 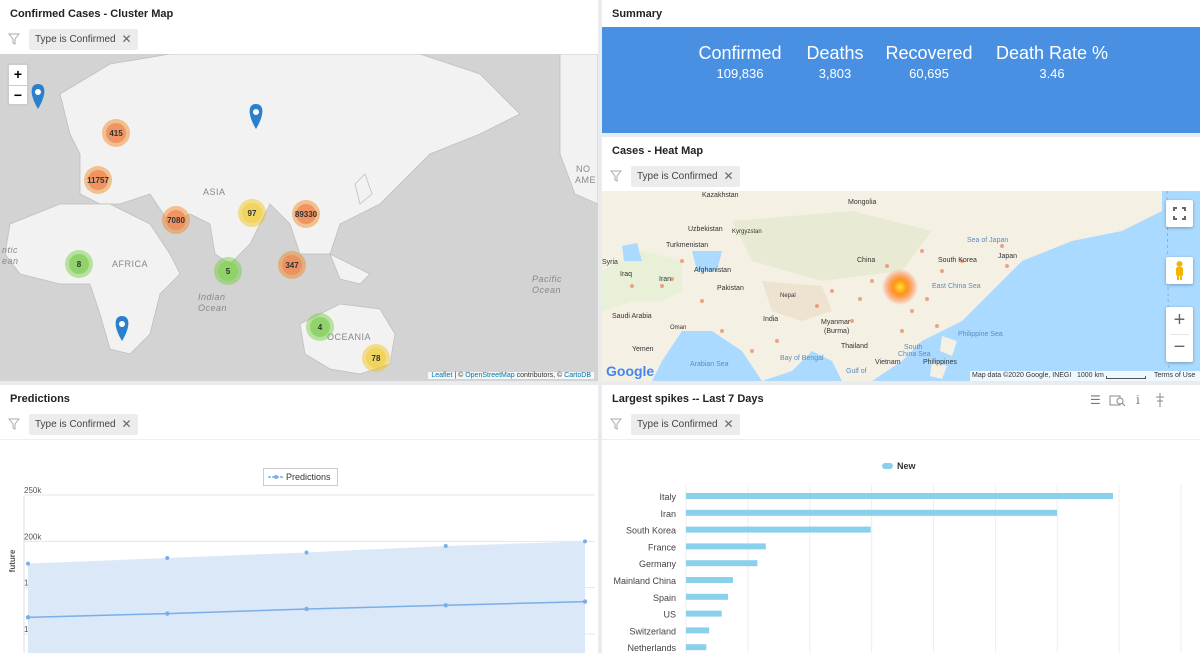 I want to click on cluster-marker: 347, so click(x=292, y=265).